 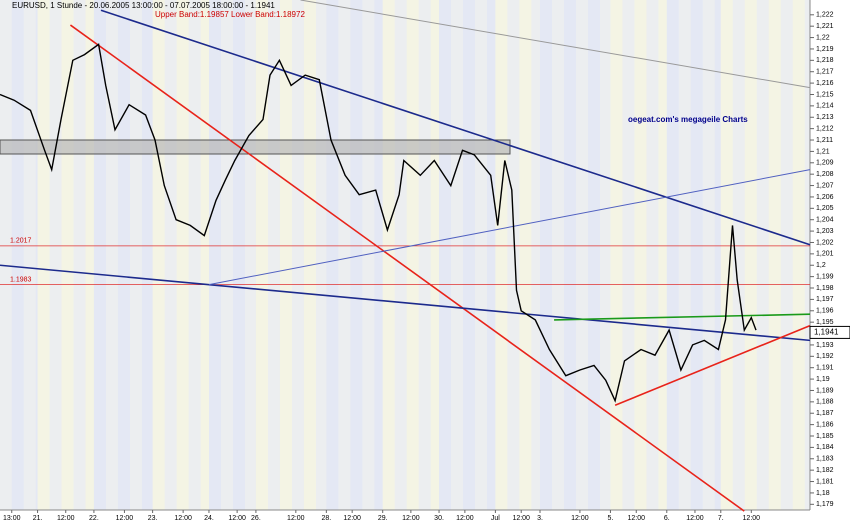 What do you see at coordinates (826, 332) in the screenshot?
I see `last-price-label: 1,1941` at bounding box center [826, 332].